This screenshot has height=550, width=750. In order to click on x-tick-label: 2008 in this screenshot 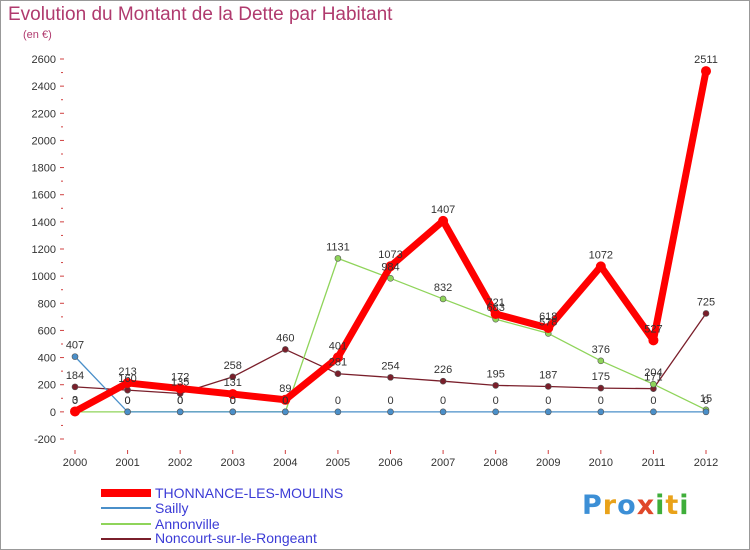, I will do `click(495, 463)`.